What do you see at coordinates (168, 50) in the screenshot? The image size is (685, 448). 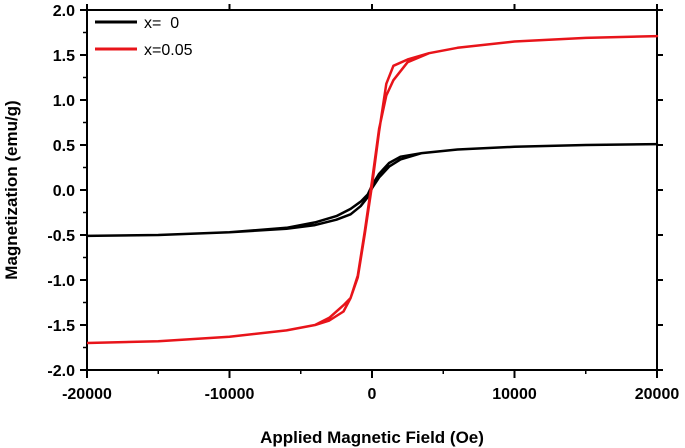 I see `legend-label: x=0.05` at bounding box center [168, 50].